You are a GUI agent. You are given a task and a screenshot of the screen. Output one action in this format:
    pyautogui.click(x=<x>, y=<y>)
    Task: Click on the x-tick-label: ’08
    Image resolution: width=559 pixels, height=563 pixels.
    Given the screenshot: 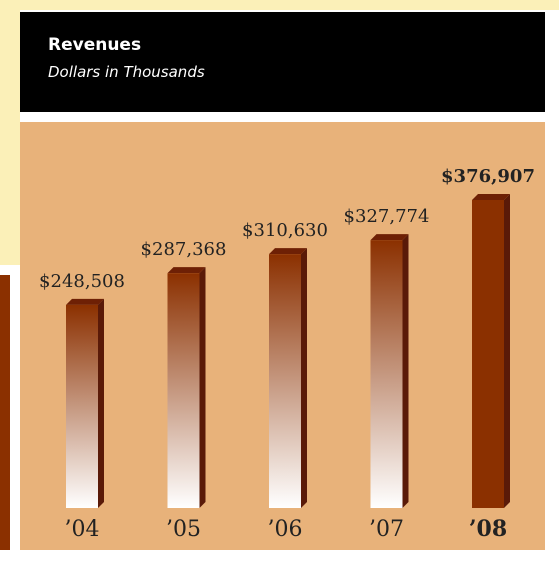 What is the action you would take?
    pyautogui.click(x=488, y=529)
    